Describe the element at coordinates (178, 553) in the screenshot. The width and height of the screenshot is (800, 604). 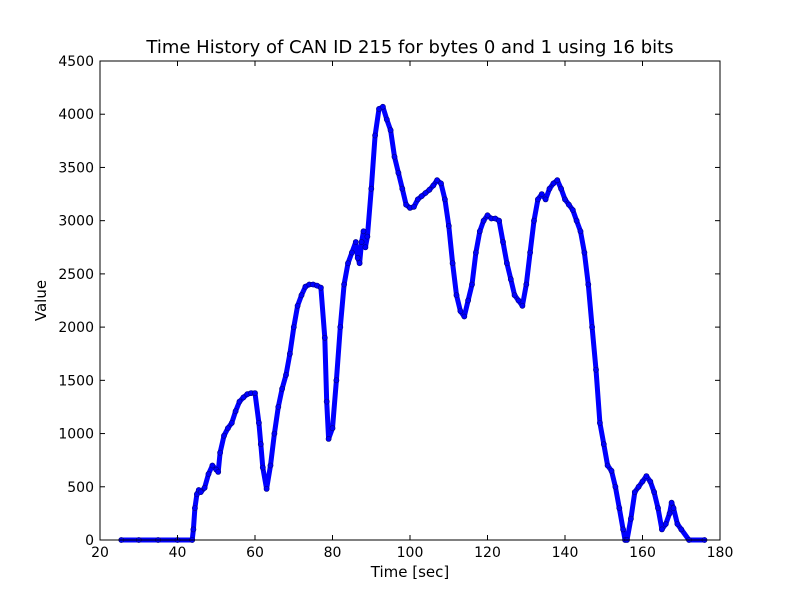
I see `x-tick-label: 40` at that location.